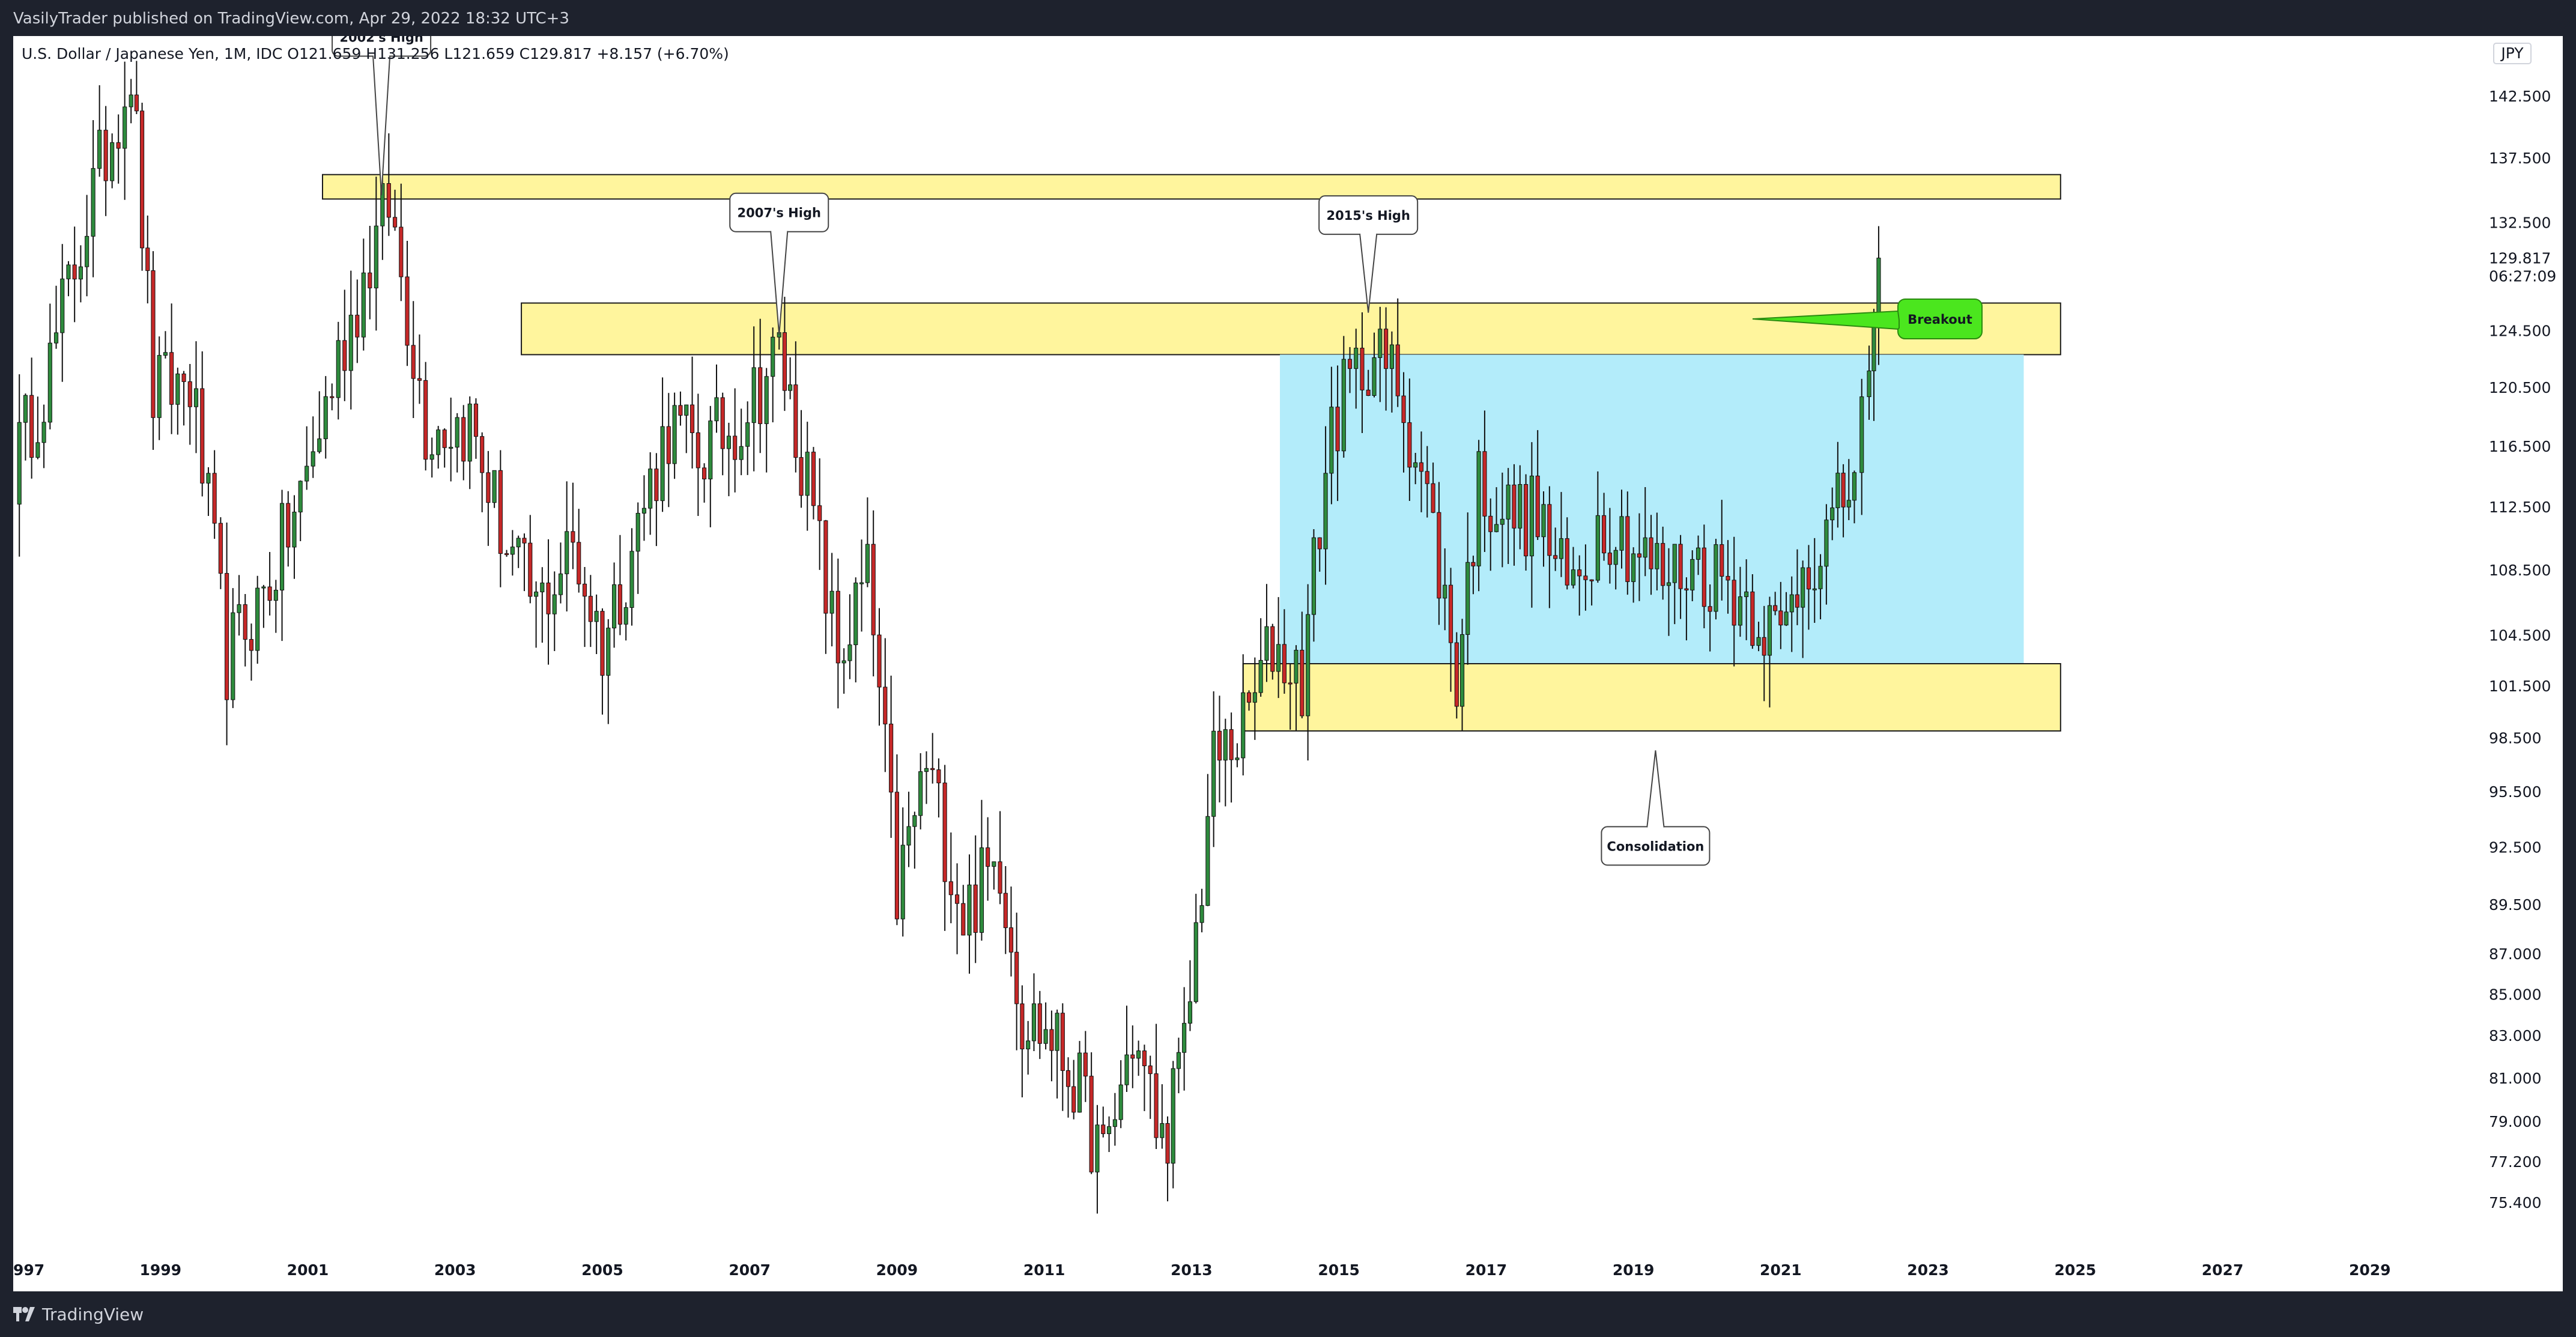 The image size is (2576, 1337). What do you see at coordinates (1288, 1314) in the screenshot?
I see `footer-bar: TradingView` at bounding box center [1288, 1314].